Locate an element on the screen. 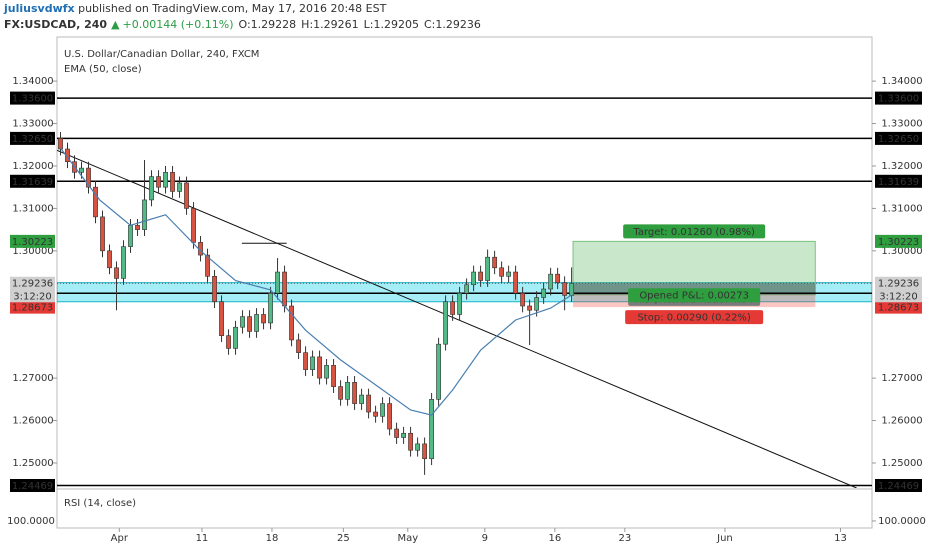  x-tick-label: 18 is located at coordinates (272, 538).